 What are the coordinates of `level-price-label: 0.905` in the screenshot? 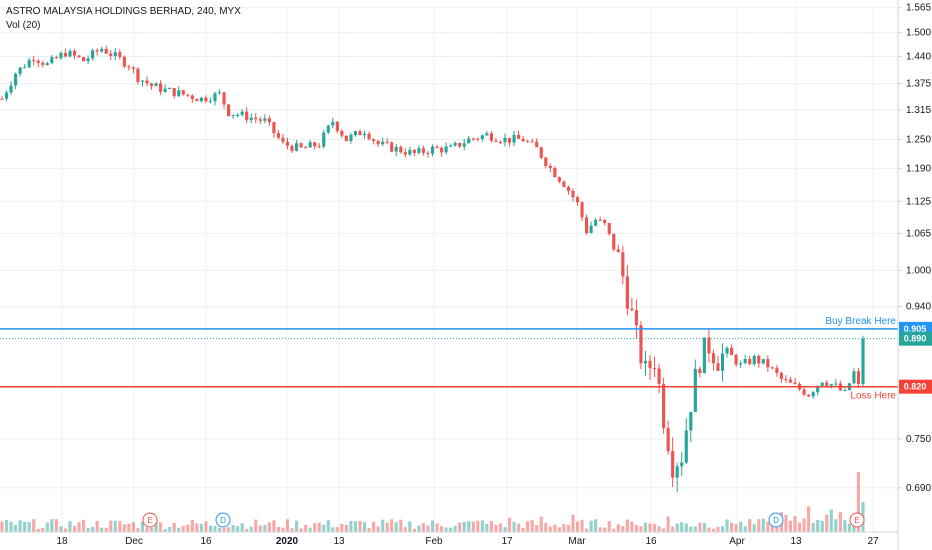 It's located at (915, 329).